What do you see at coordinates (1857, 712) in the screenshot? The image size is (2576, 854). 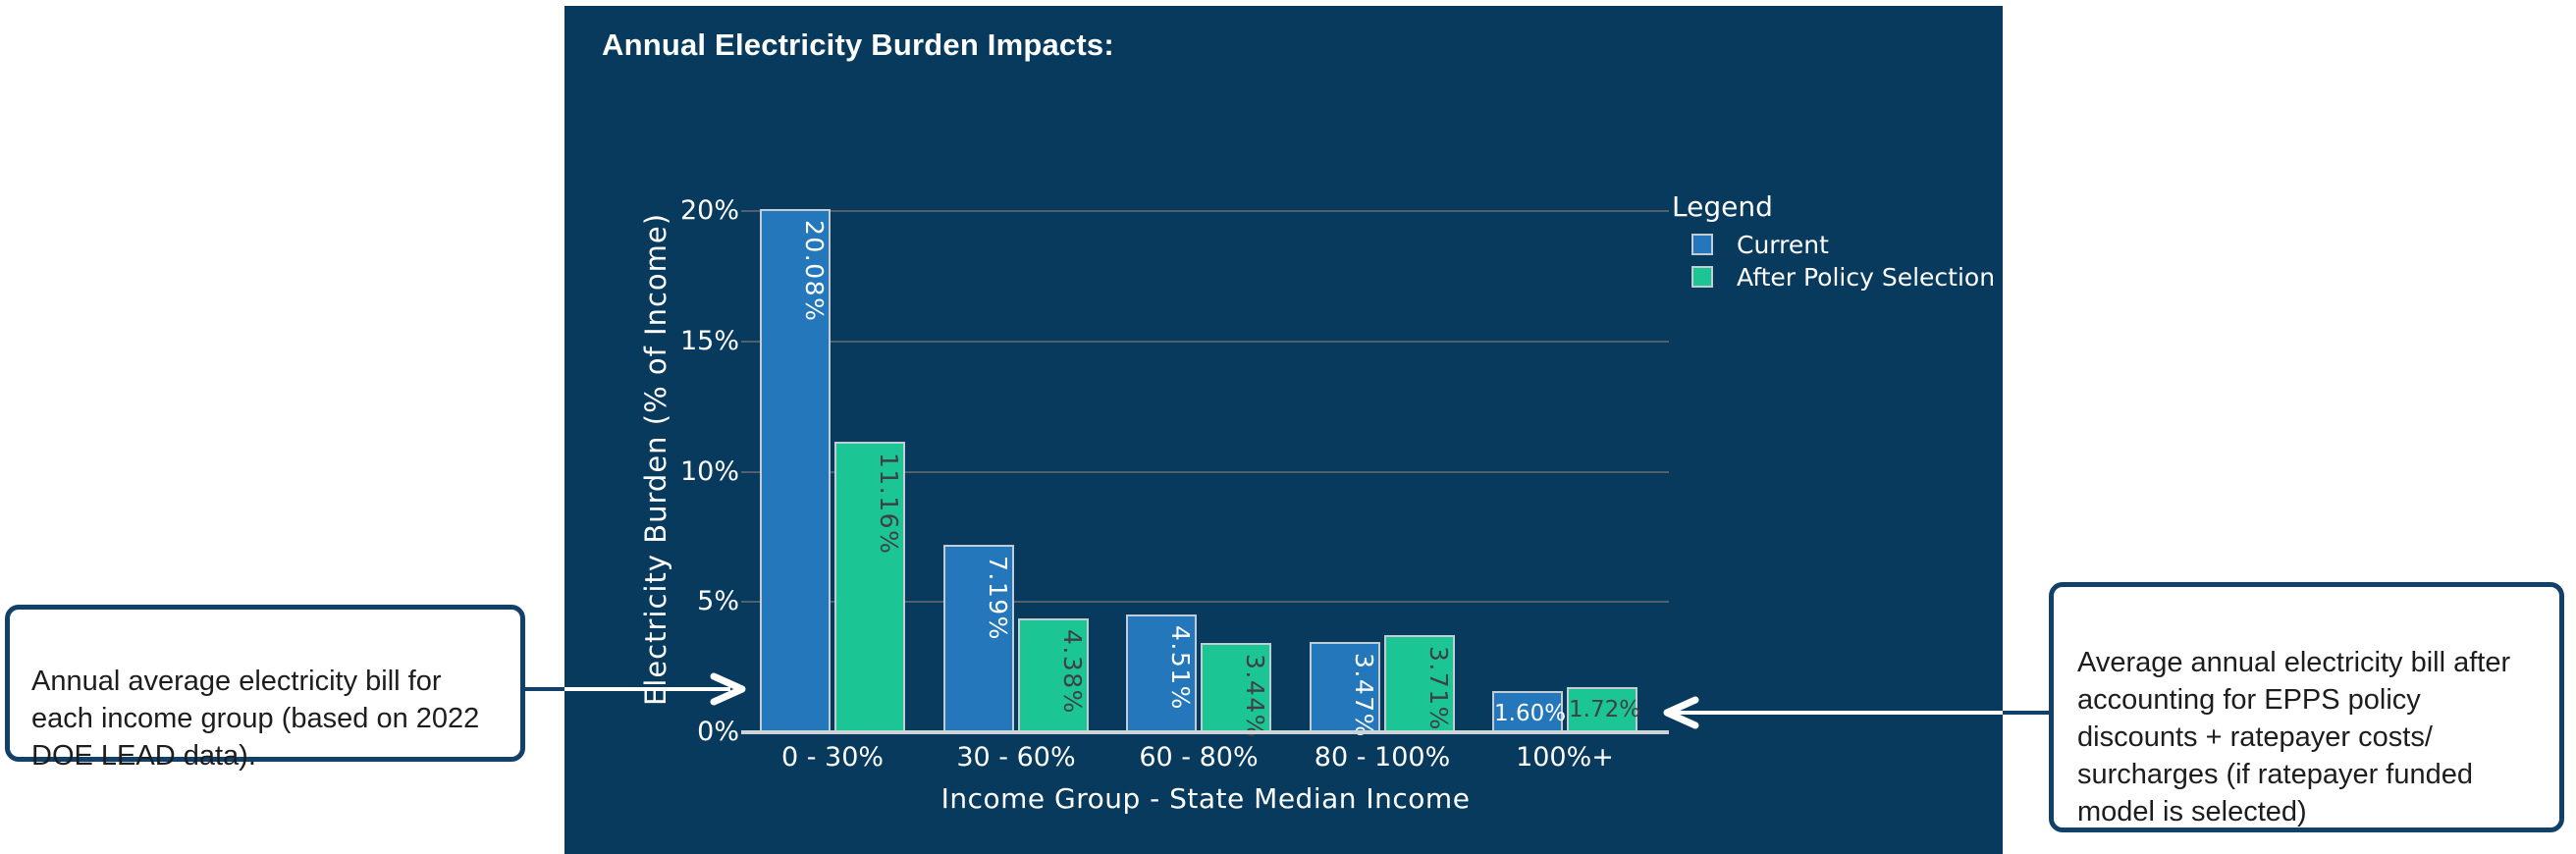 I see `right-annotation-arrow` at bounding box center [1857, 712].